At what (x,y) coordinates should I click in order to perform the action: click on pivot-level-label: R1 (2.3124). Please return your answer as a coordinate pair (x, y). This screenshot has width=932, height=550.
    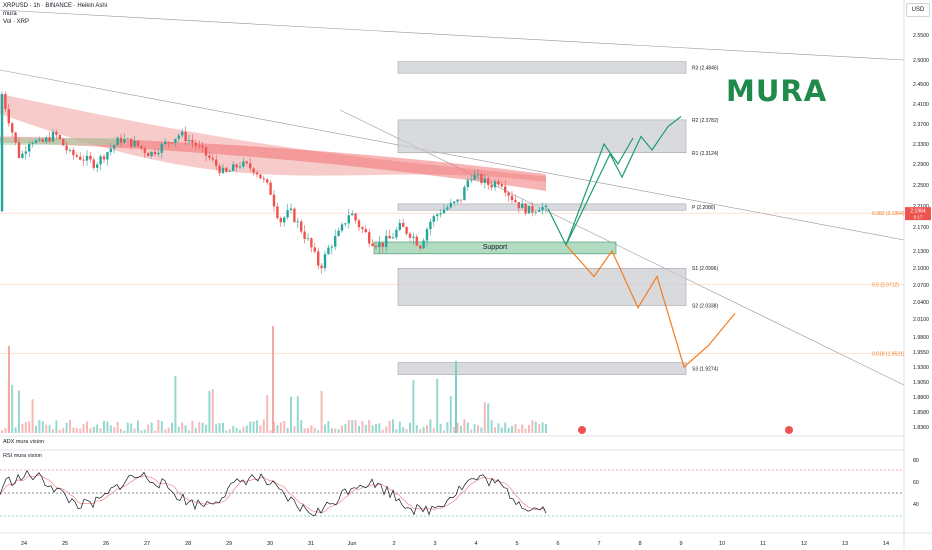
    Looking at the image, I should click on (705, 154).